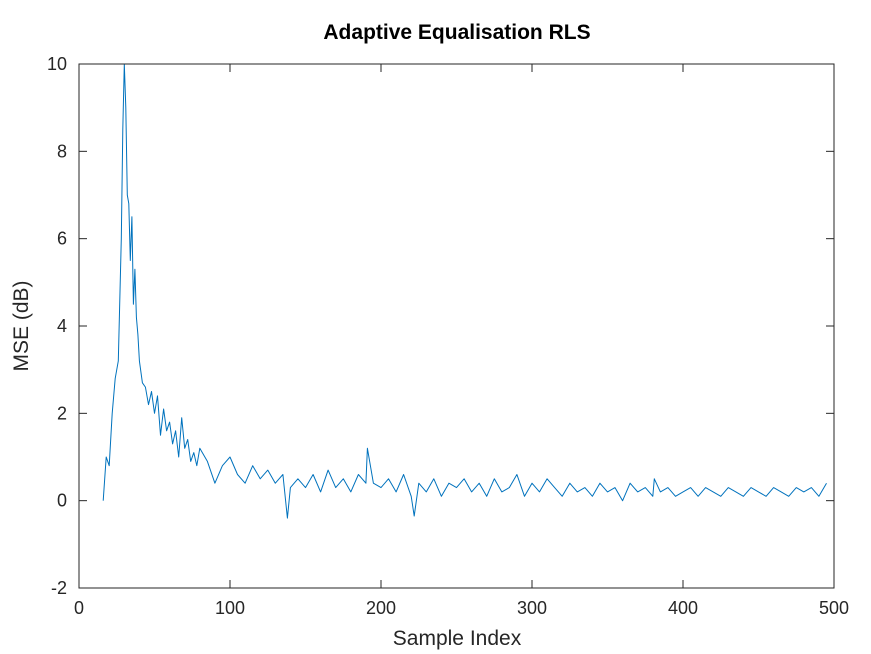 Image resolution: width=871 pixels, height=654 pixels. What do you see at coordinates (79, 608) in the screenshot?
I see `x-tick-label: 0` at bounding box center [79, 608].